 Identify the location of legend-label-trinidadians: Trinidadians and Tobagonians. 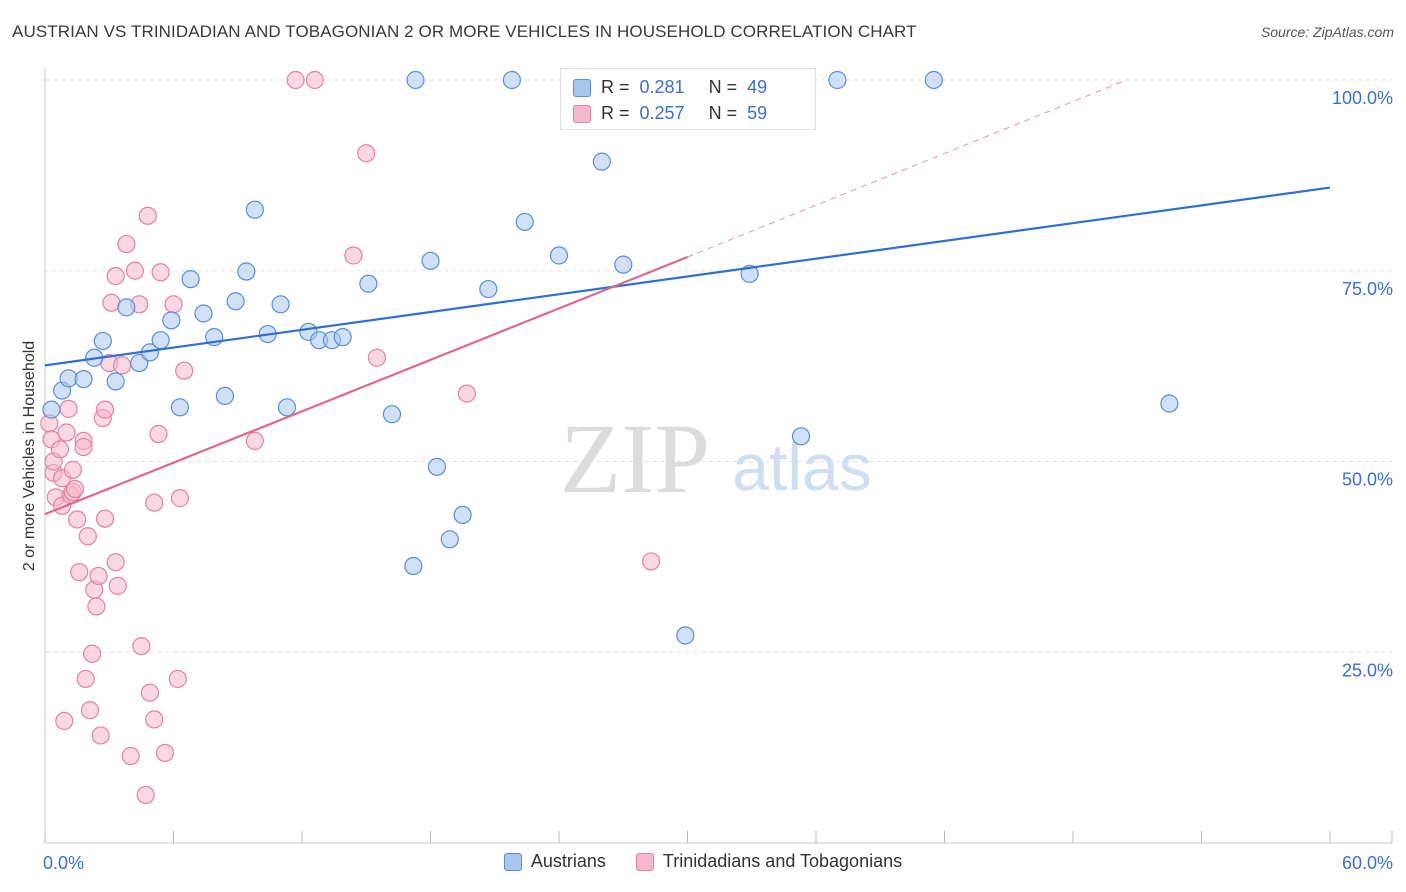
(782, 861).